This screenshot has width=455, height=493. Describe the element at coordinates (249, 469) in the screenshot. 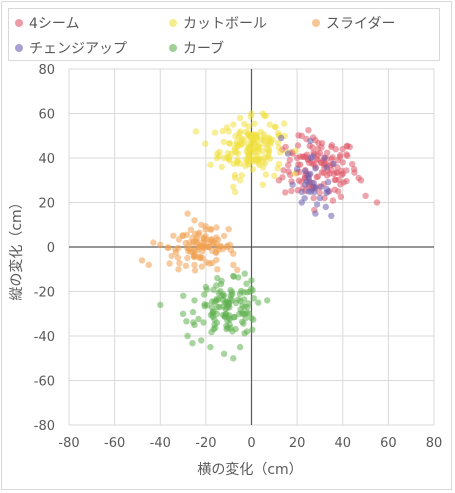

I see `x-axis-title: 横の変化（cm）` at that location.